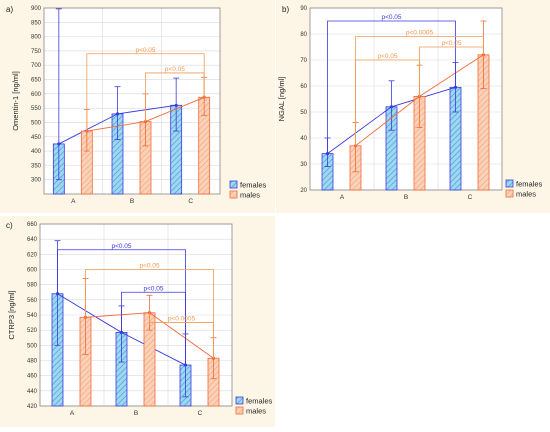  I want to click on panel-label: b), so click(285, 9).